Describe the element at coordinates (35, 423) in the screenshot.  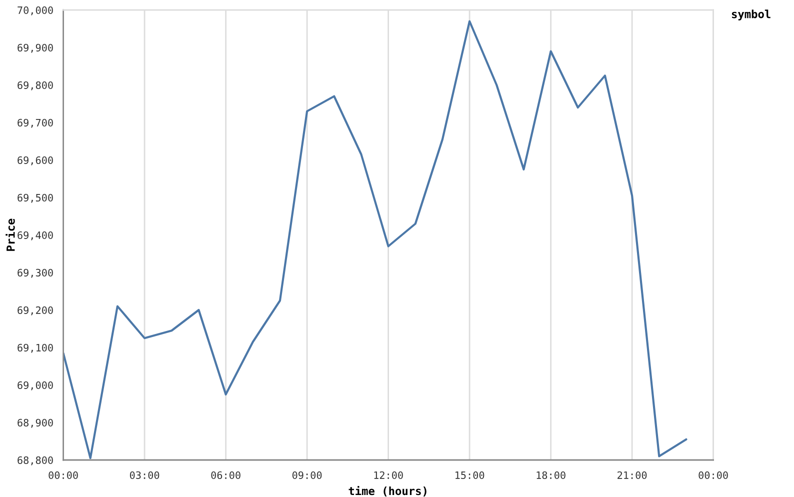
I see `y-tick-label: 68,900` at that location.